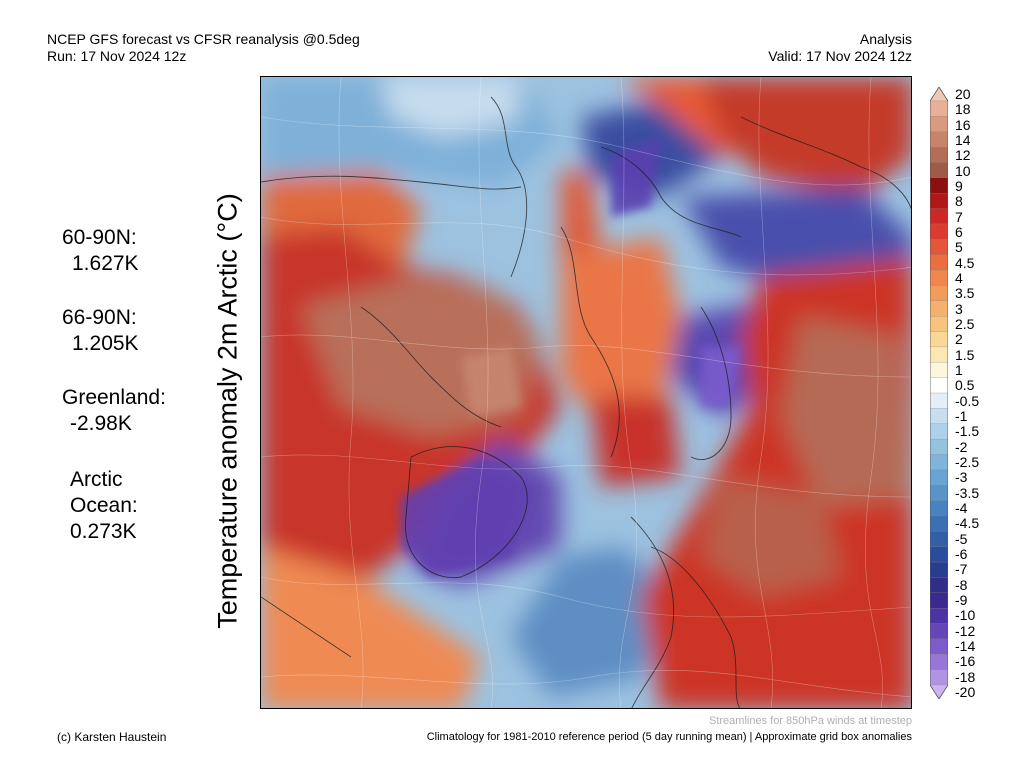  I want to click on stat-arctic-label-1: Arctic, so click(96, 479).